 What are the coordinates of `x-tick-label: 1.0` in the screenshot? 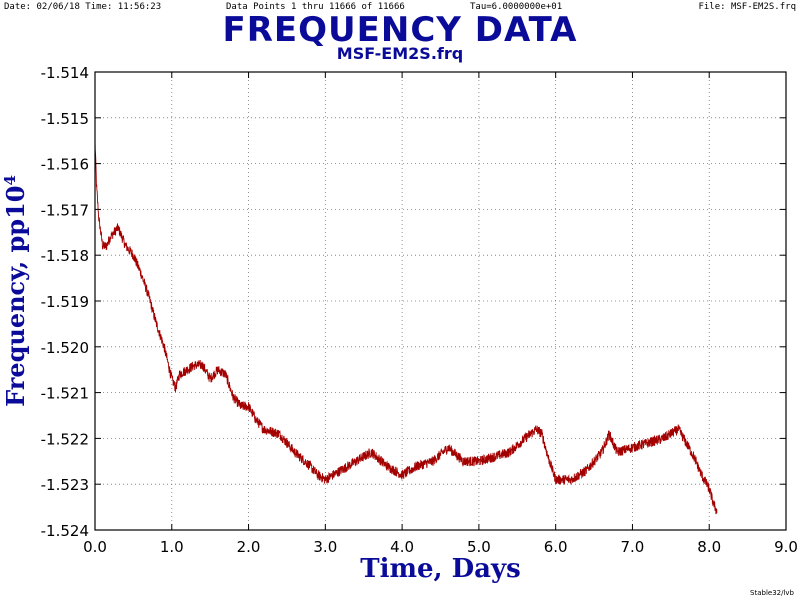 It's located at (172, 547).